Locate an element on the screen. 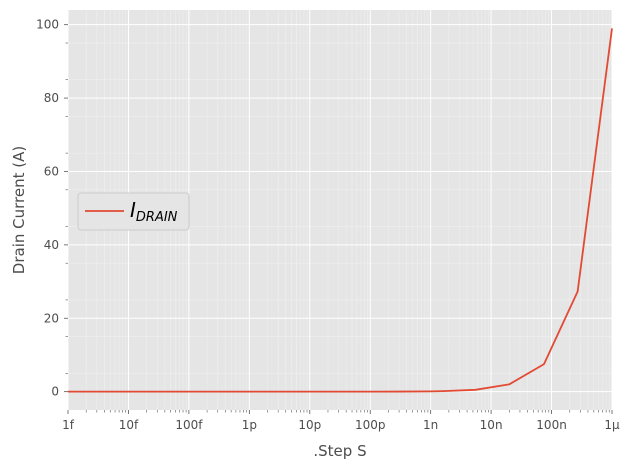 This screenshot has height=470, width=630. x-tick-label: 10f is located at coordinates (129, 425).